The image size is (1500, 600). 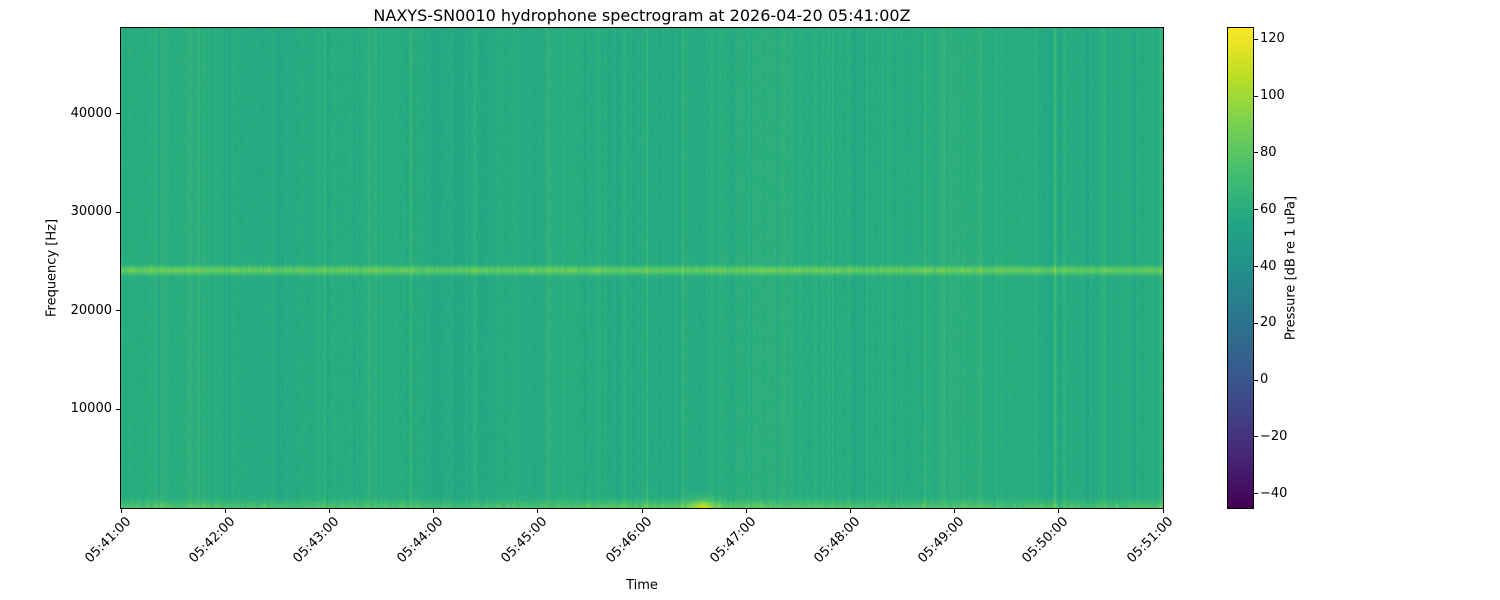 What do you see at coordinates (1264, 380) in the screenshot?
I see `colorbar-tick-label: 0` at bounding box center [1264, 380].